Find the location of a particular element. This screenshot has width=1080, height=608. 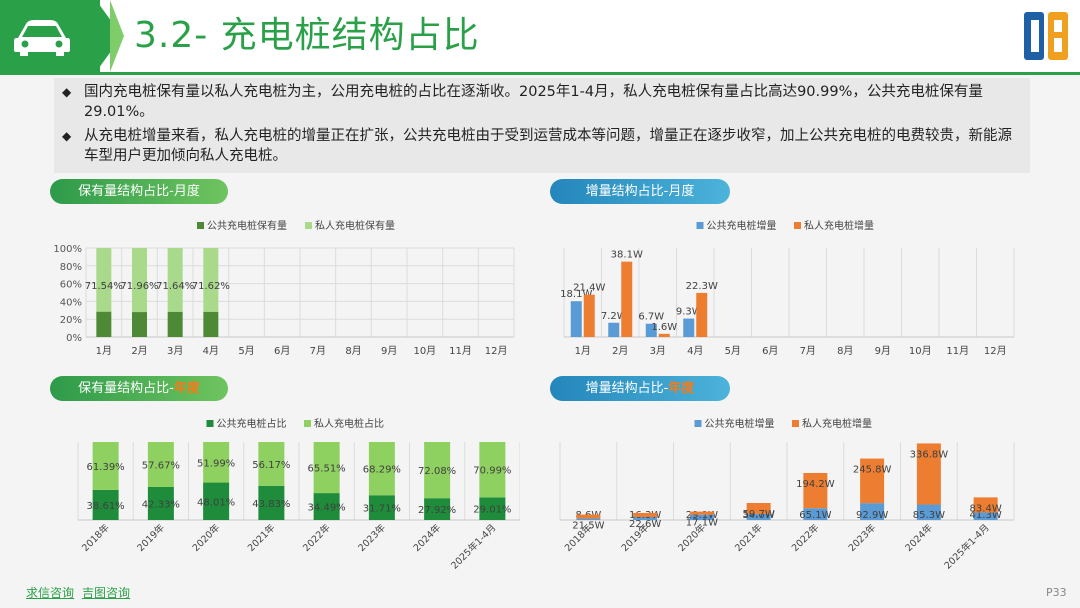

data-label: 336.8W is located at coordinates (929, 454).